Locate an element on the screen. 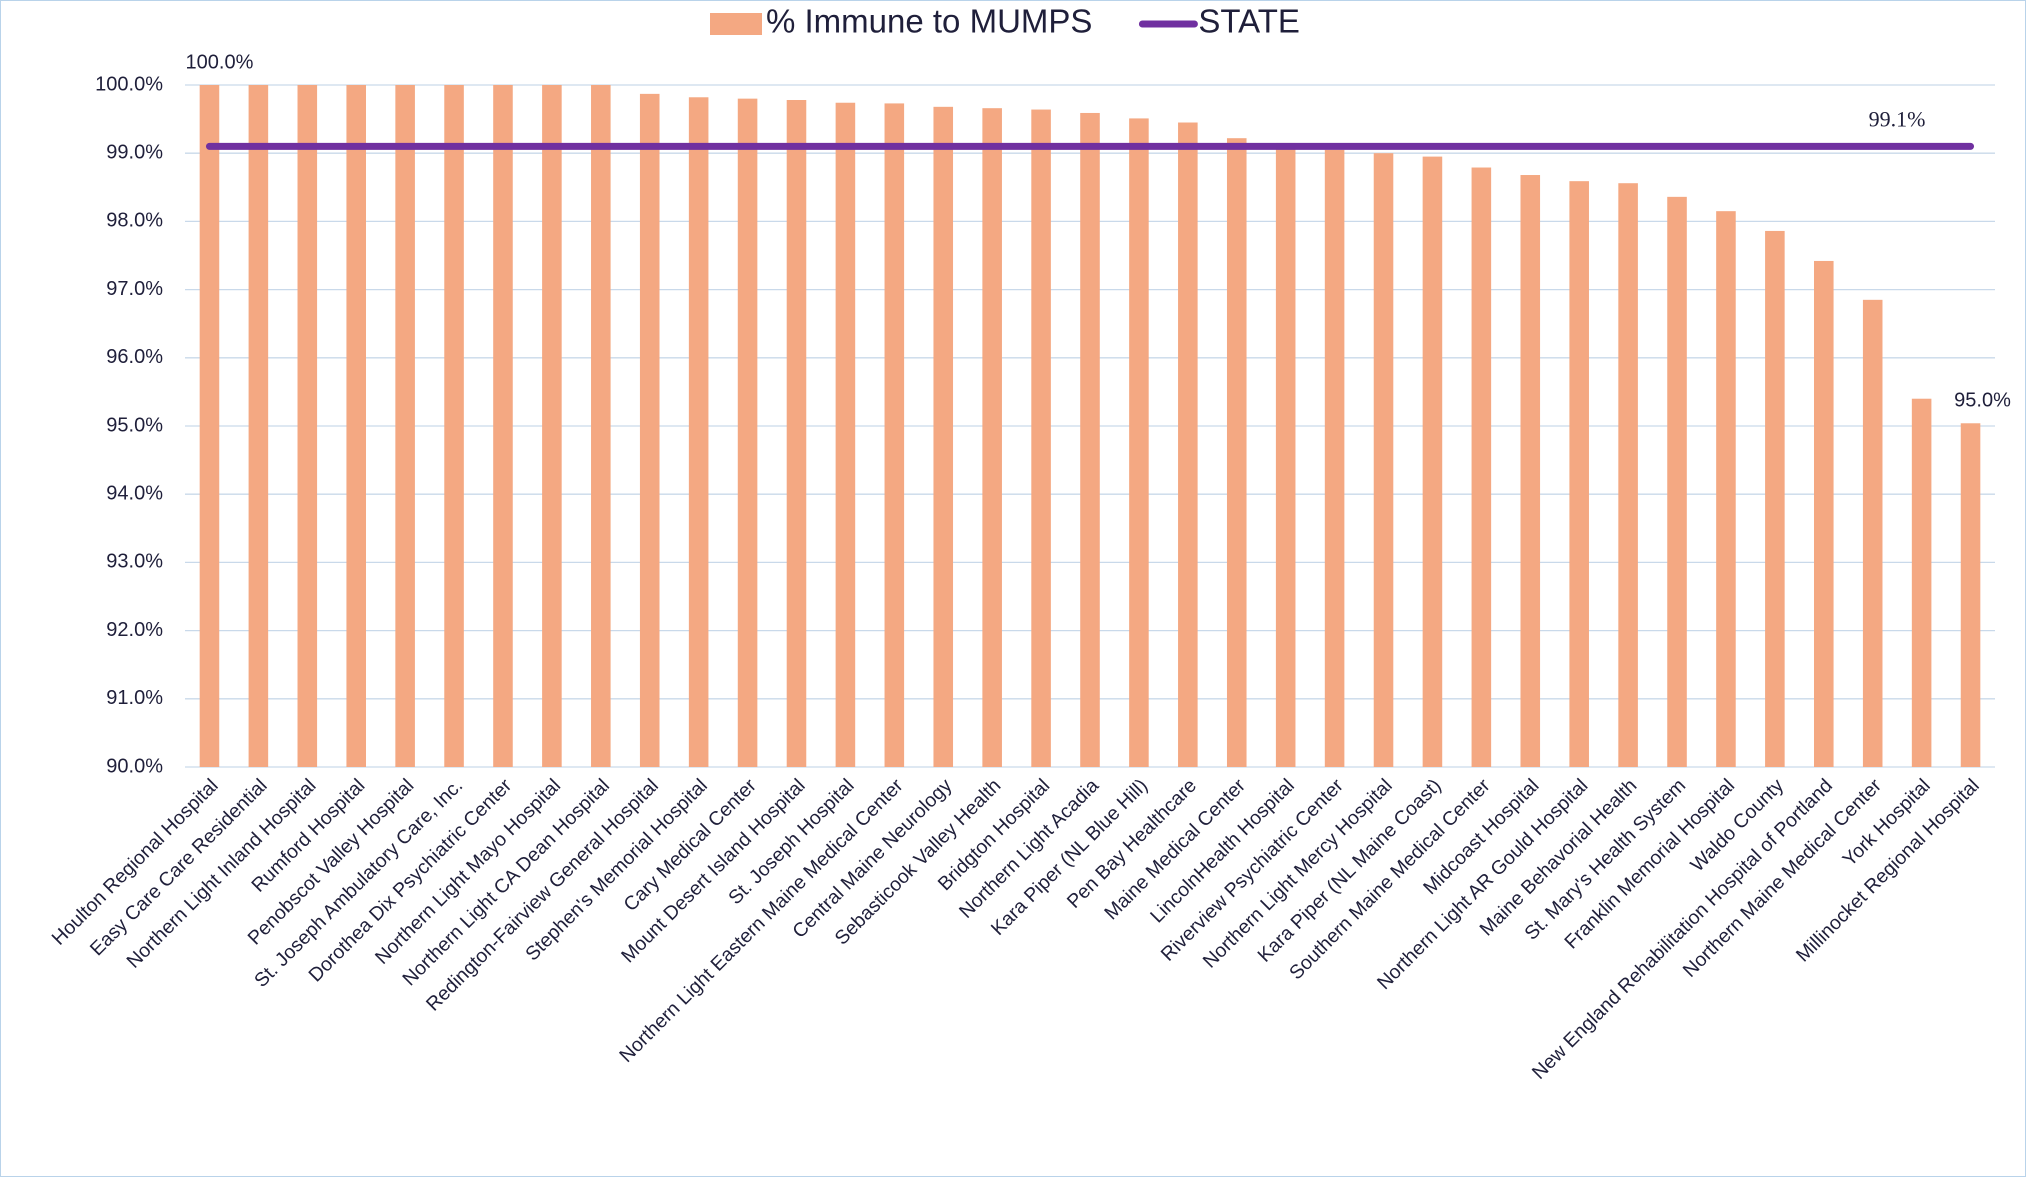 The height and width of the screenshot is (1177, 2026). legend-label: STATE is located at coordinates (1248, 21).